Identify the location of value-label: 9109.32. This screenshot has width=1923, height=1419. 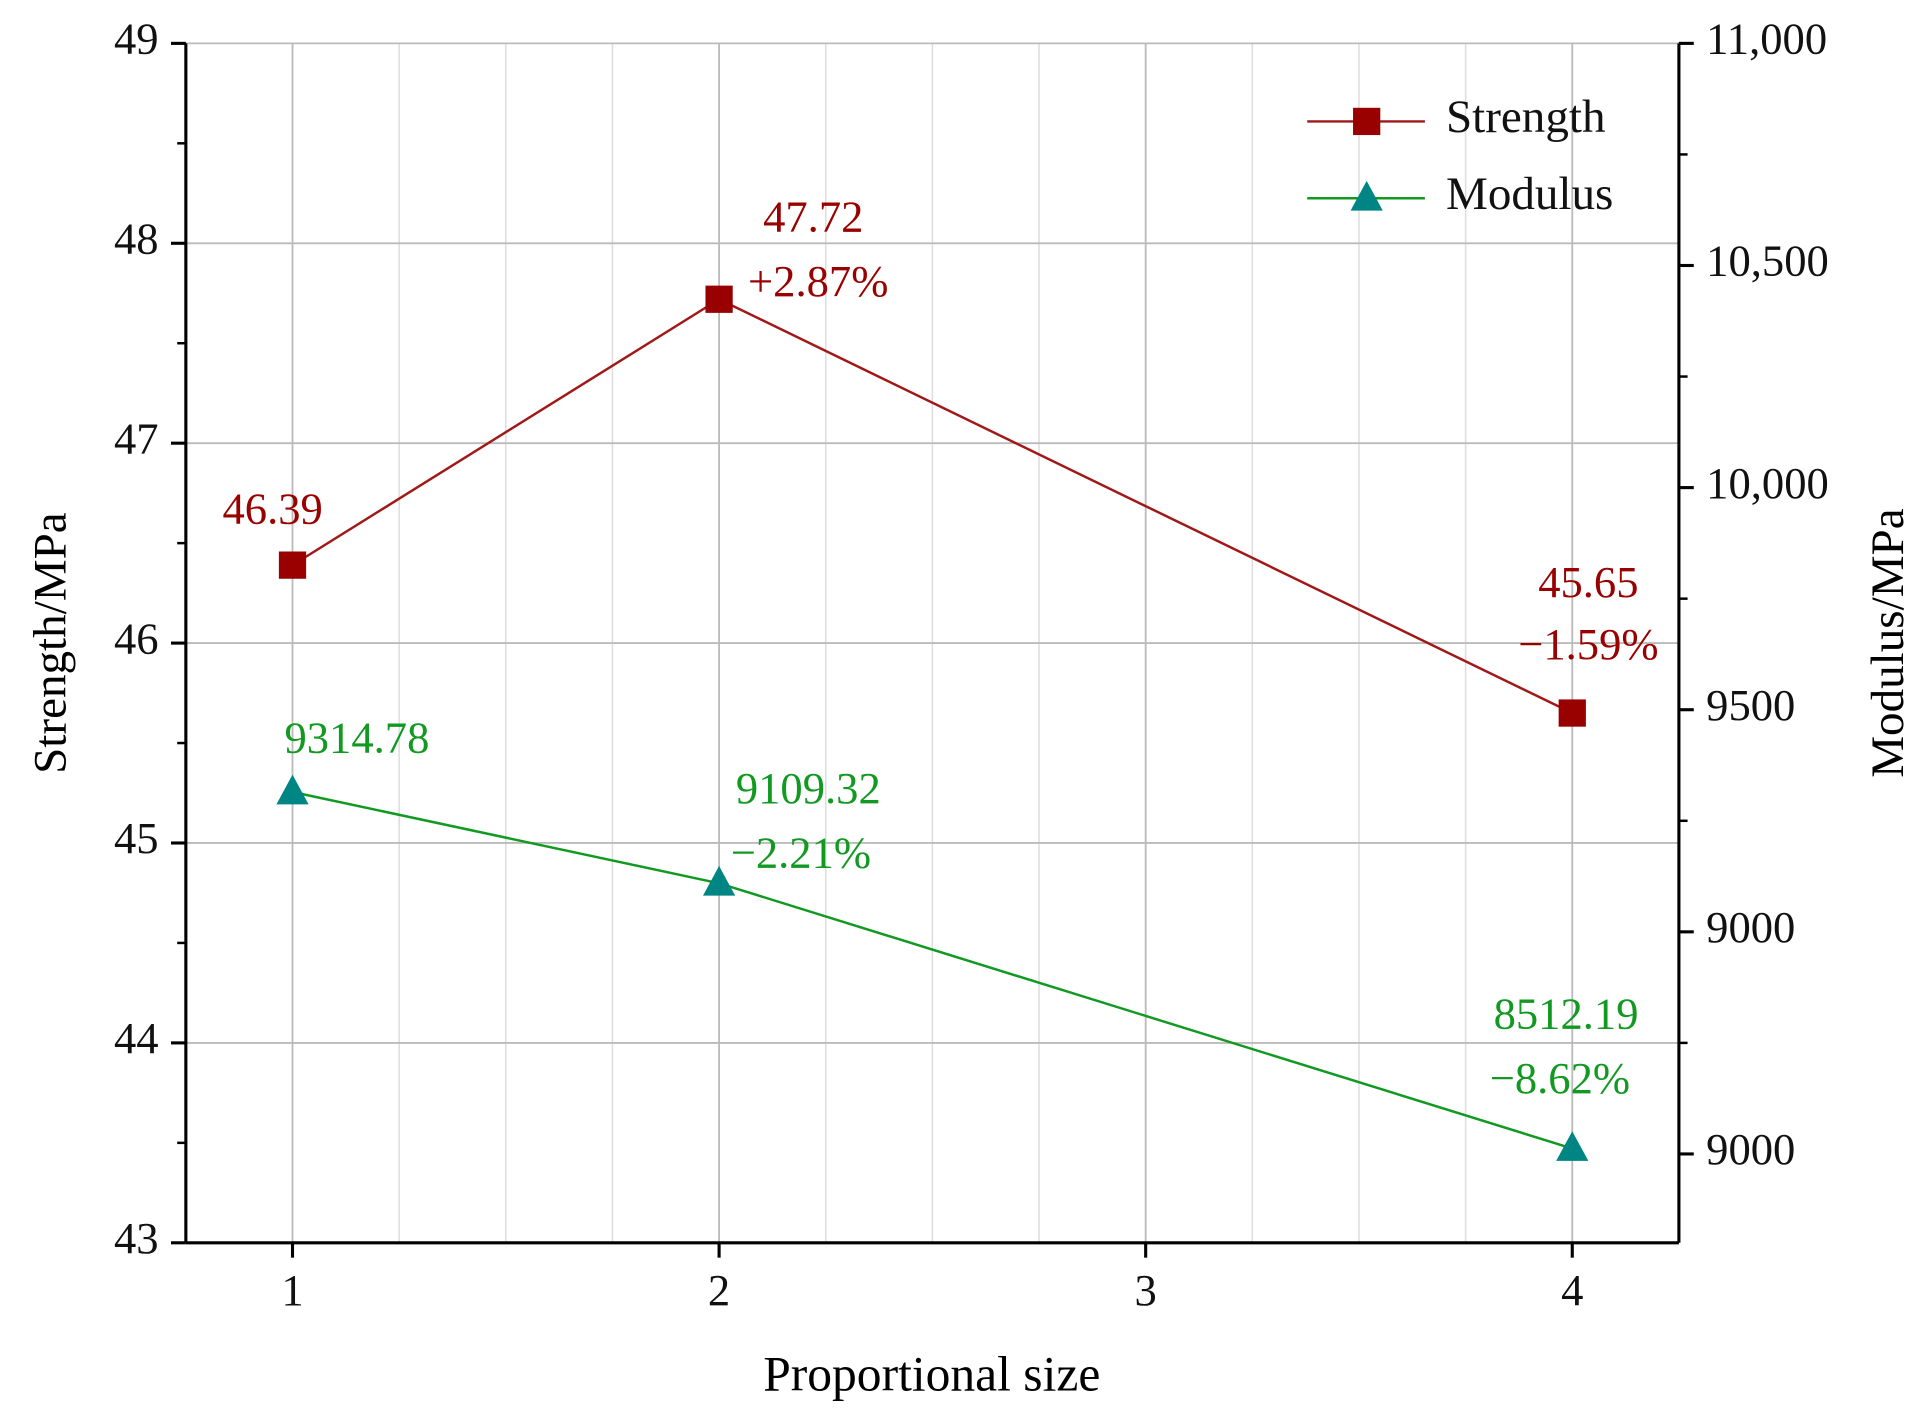
(808, 788).